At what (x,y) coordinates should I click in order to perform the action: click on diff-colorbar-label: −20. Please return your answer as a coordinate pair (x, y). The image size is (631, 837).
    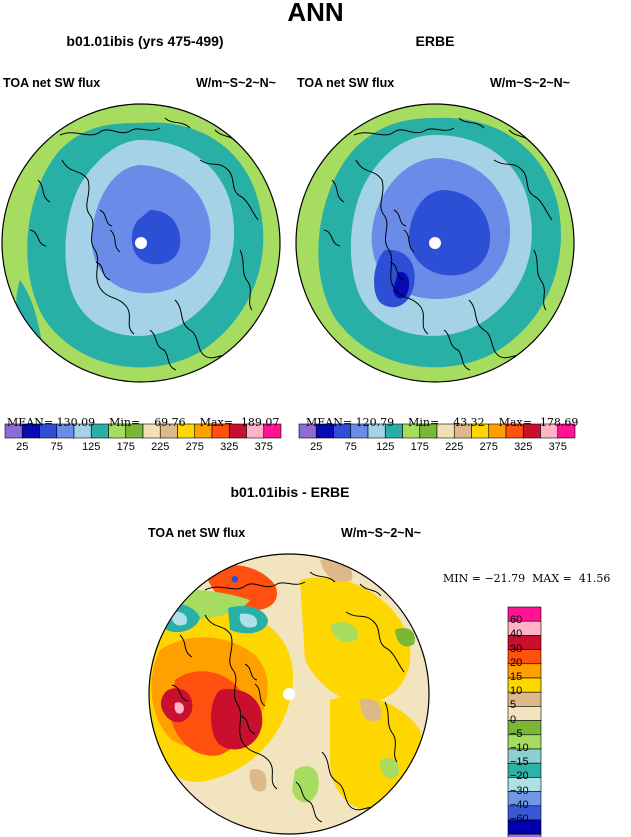
    Looking at the image, I should click on (519, 776).